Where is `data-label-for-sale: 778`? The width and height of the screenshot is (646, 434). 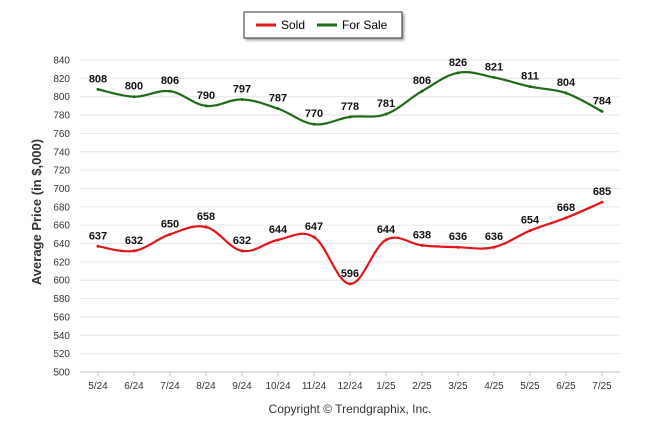
data-label-for-sale: 778 is located at coordinates (350, 107).